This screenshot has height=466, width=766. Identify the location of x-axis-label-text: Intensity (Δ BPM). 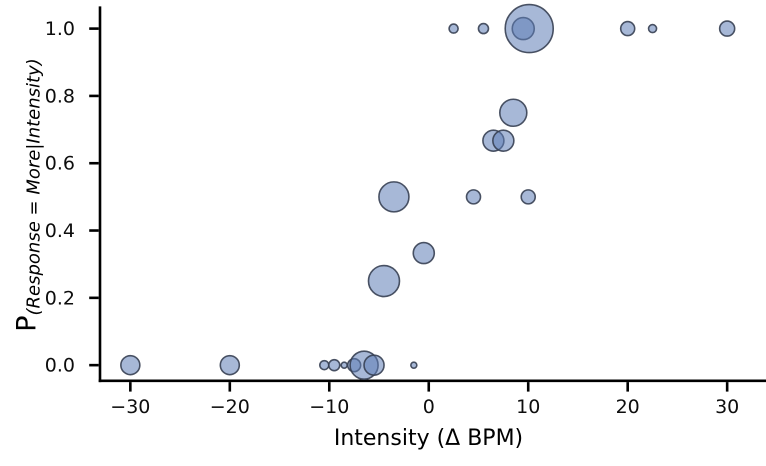
(428, 438).